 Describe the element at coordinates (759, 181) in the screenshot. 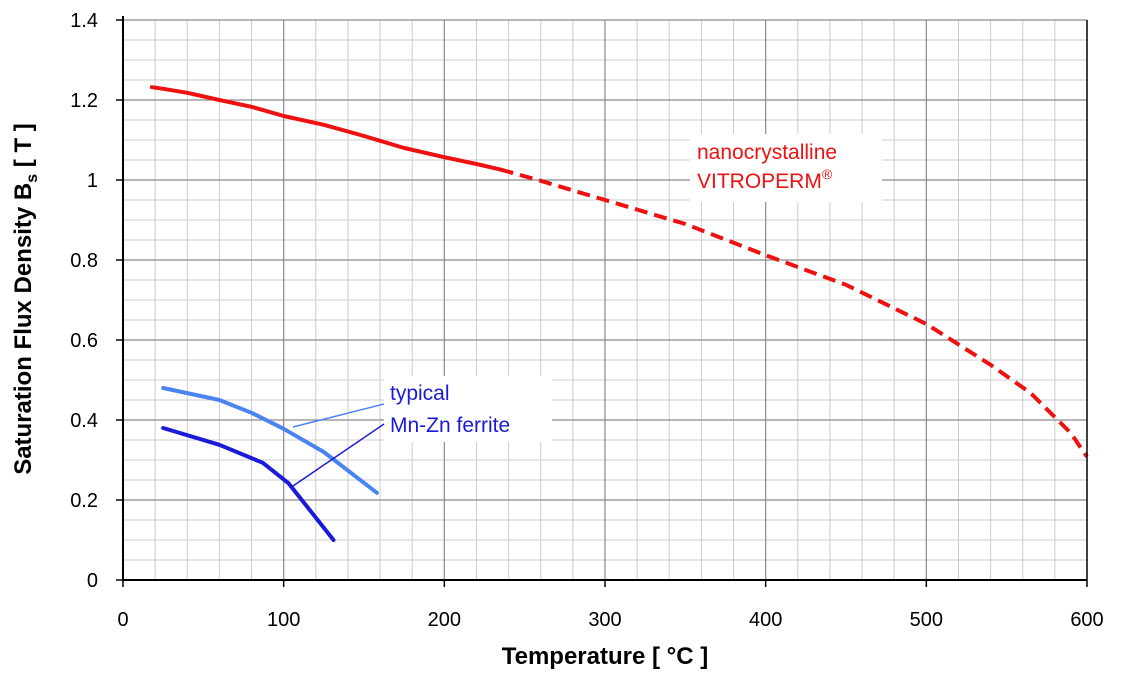

I see `vitroperm-name: VITROPERM` at that location.